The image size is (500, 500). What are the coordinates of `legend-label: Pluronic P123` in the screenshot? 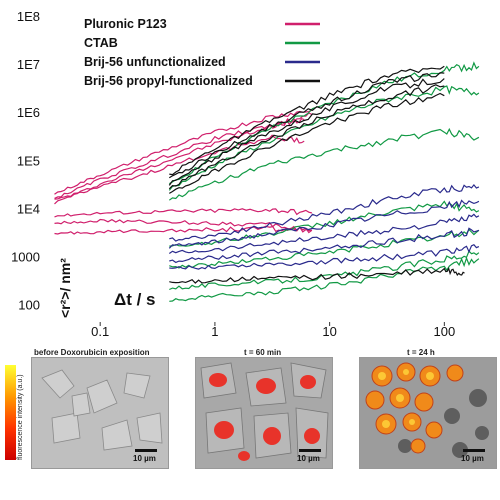 It's located at (125, 24).